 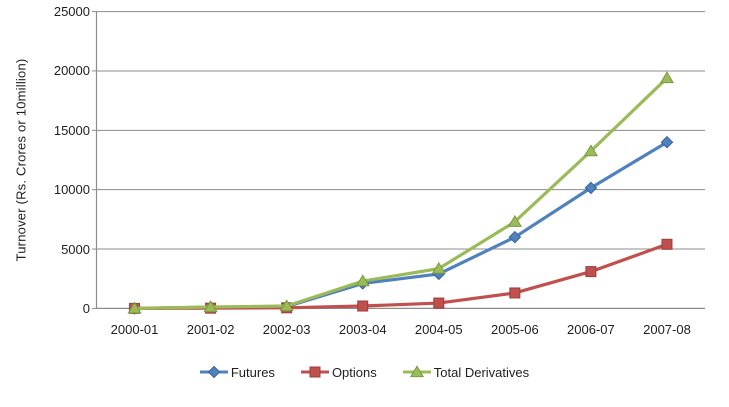 I want to click on x-axis-label: 2007-08, so click(x=667, y=329).